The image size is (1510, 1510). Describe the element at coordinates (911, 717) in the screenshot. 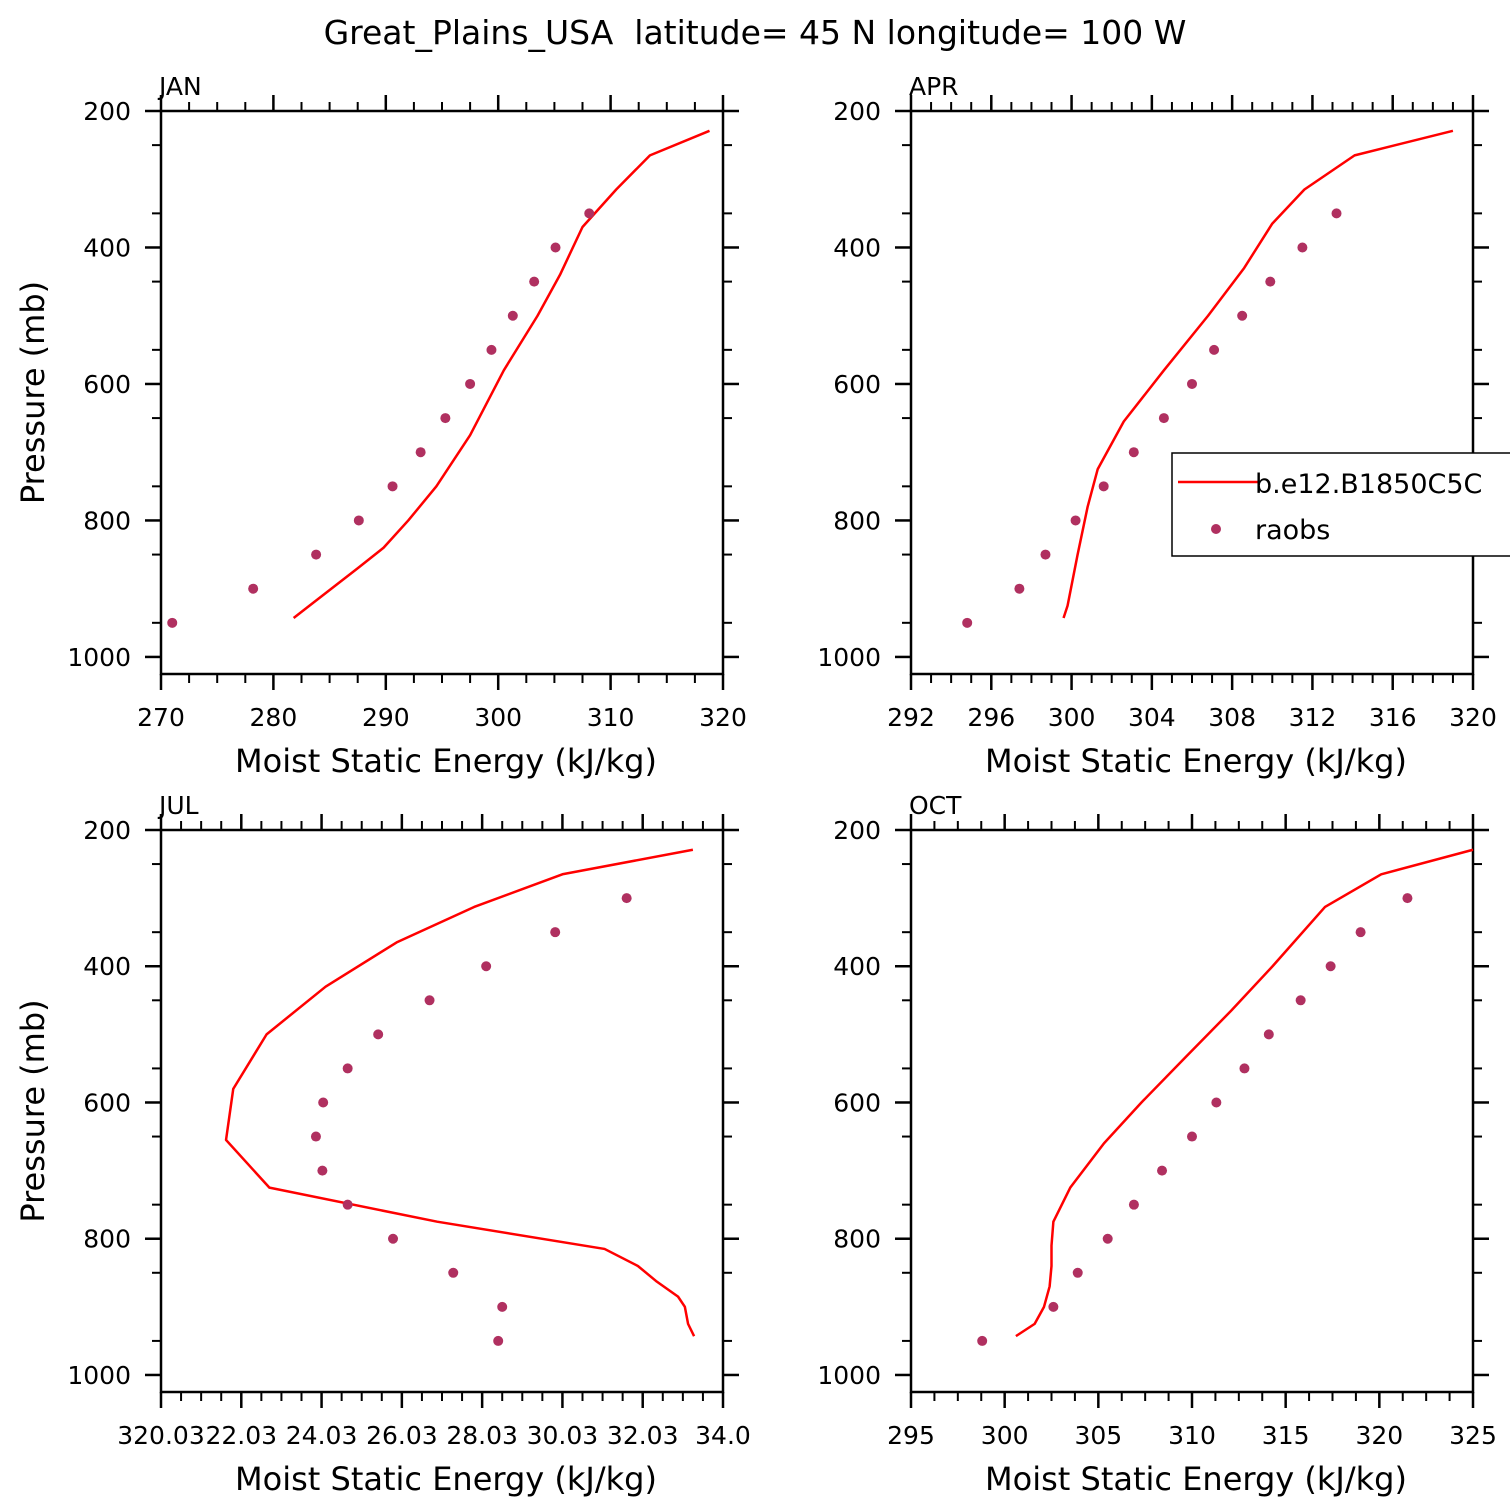

I see `x-tick-label: 292` at that location.